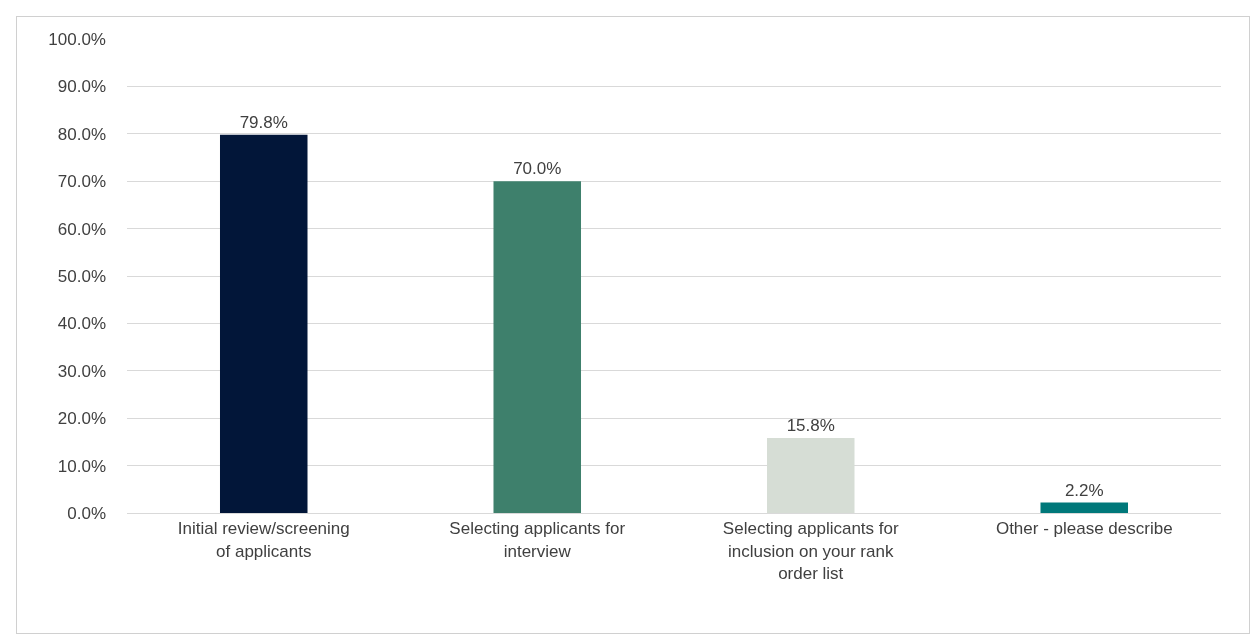 The height and width of the screenshot is (634, 1250). What do you see at coordinates (263, 540) in the screenshot?
I see `x-tick-label: Initial review/screening of applicants` at bounding box center [263, 540].